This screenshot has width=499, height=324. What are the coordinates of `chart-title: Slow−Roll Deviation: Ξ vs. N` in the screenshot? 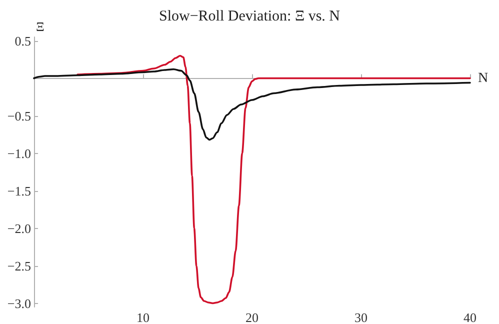 It's located at (249, 16).